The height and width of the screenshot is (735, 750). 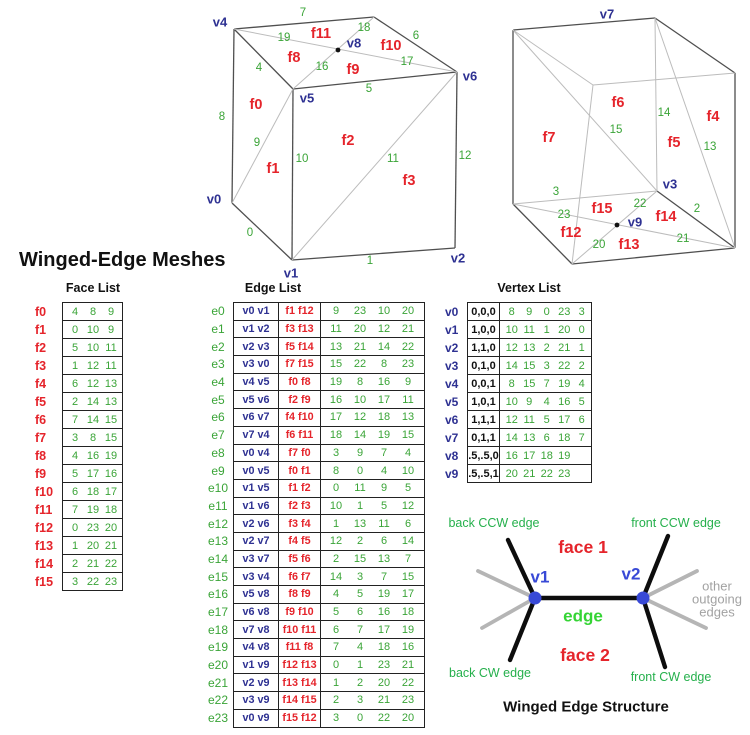 I want to click on edge-ref: 2, so click(x=581, y=365).